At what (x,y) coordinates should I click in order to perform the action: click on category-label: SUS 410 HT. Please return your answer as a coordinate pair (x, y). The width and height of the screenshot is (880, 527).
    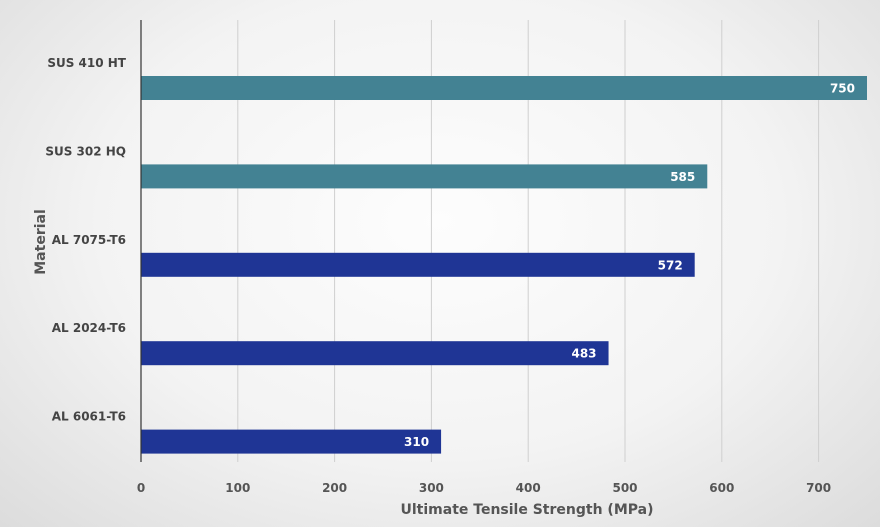
    Looking at the image, I should click on (86, 63).